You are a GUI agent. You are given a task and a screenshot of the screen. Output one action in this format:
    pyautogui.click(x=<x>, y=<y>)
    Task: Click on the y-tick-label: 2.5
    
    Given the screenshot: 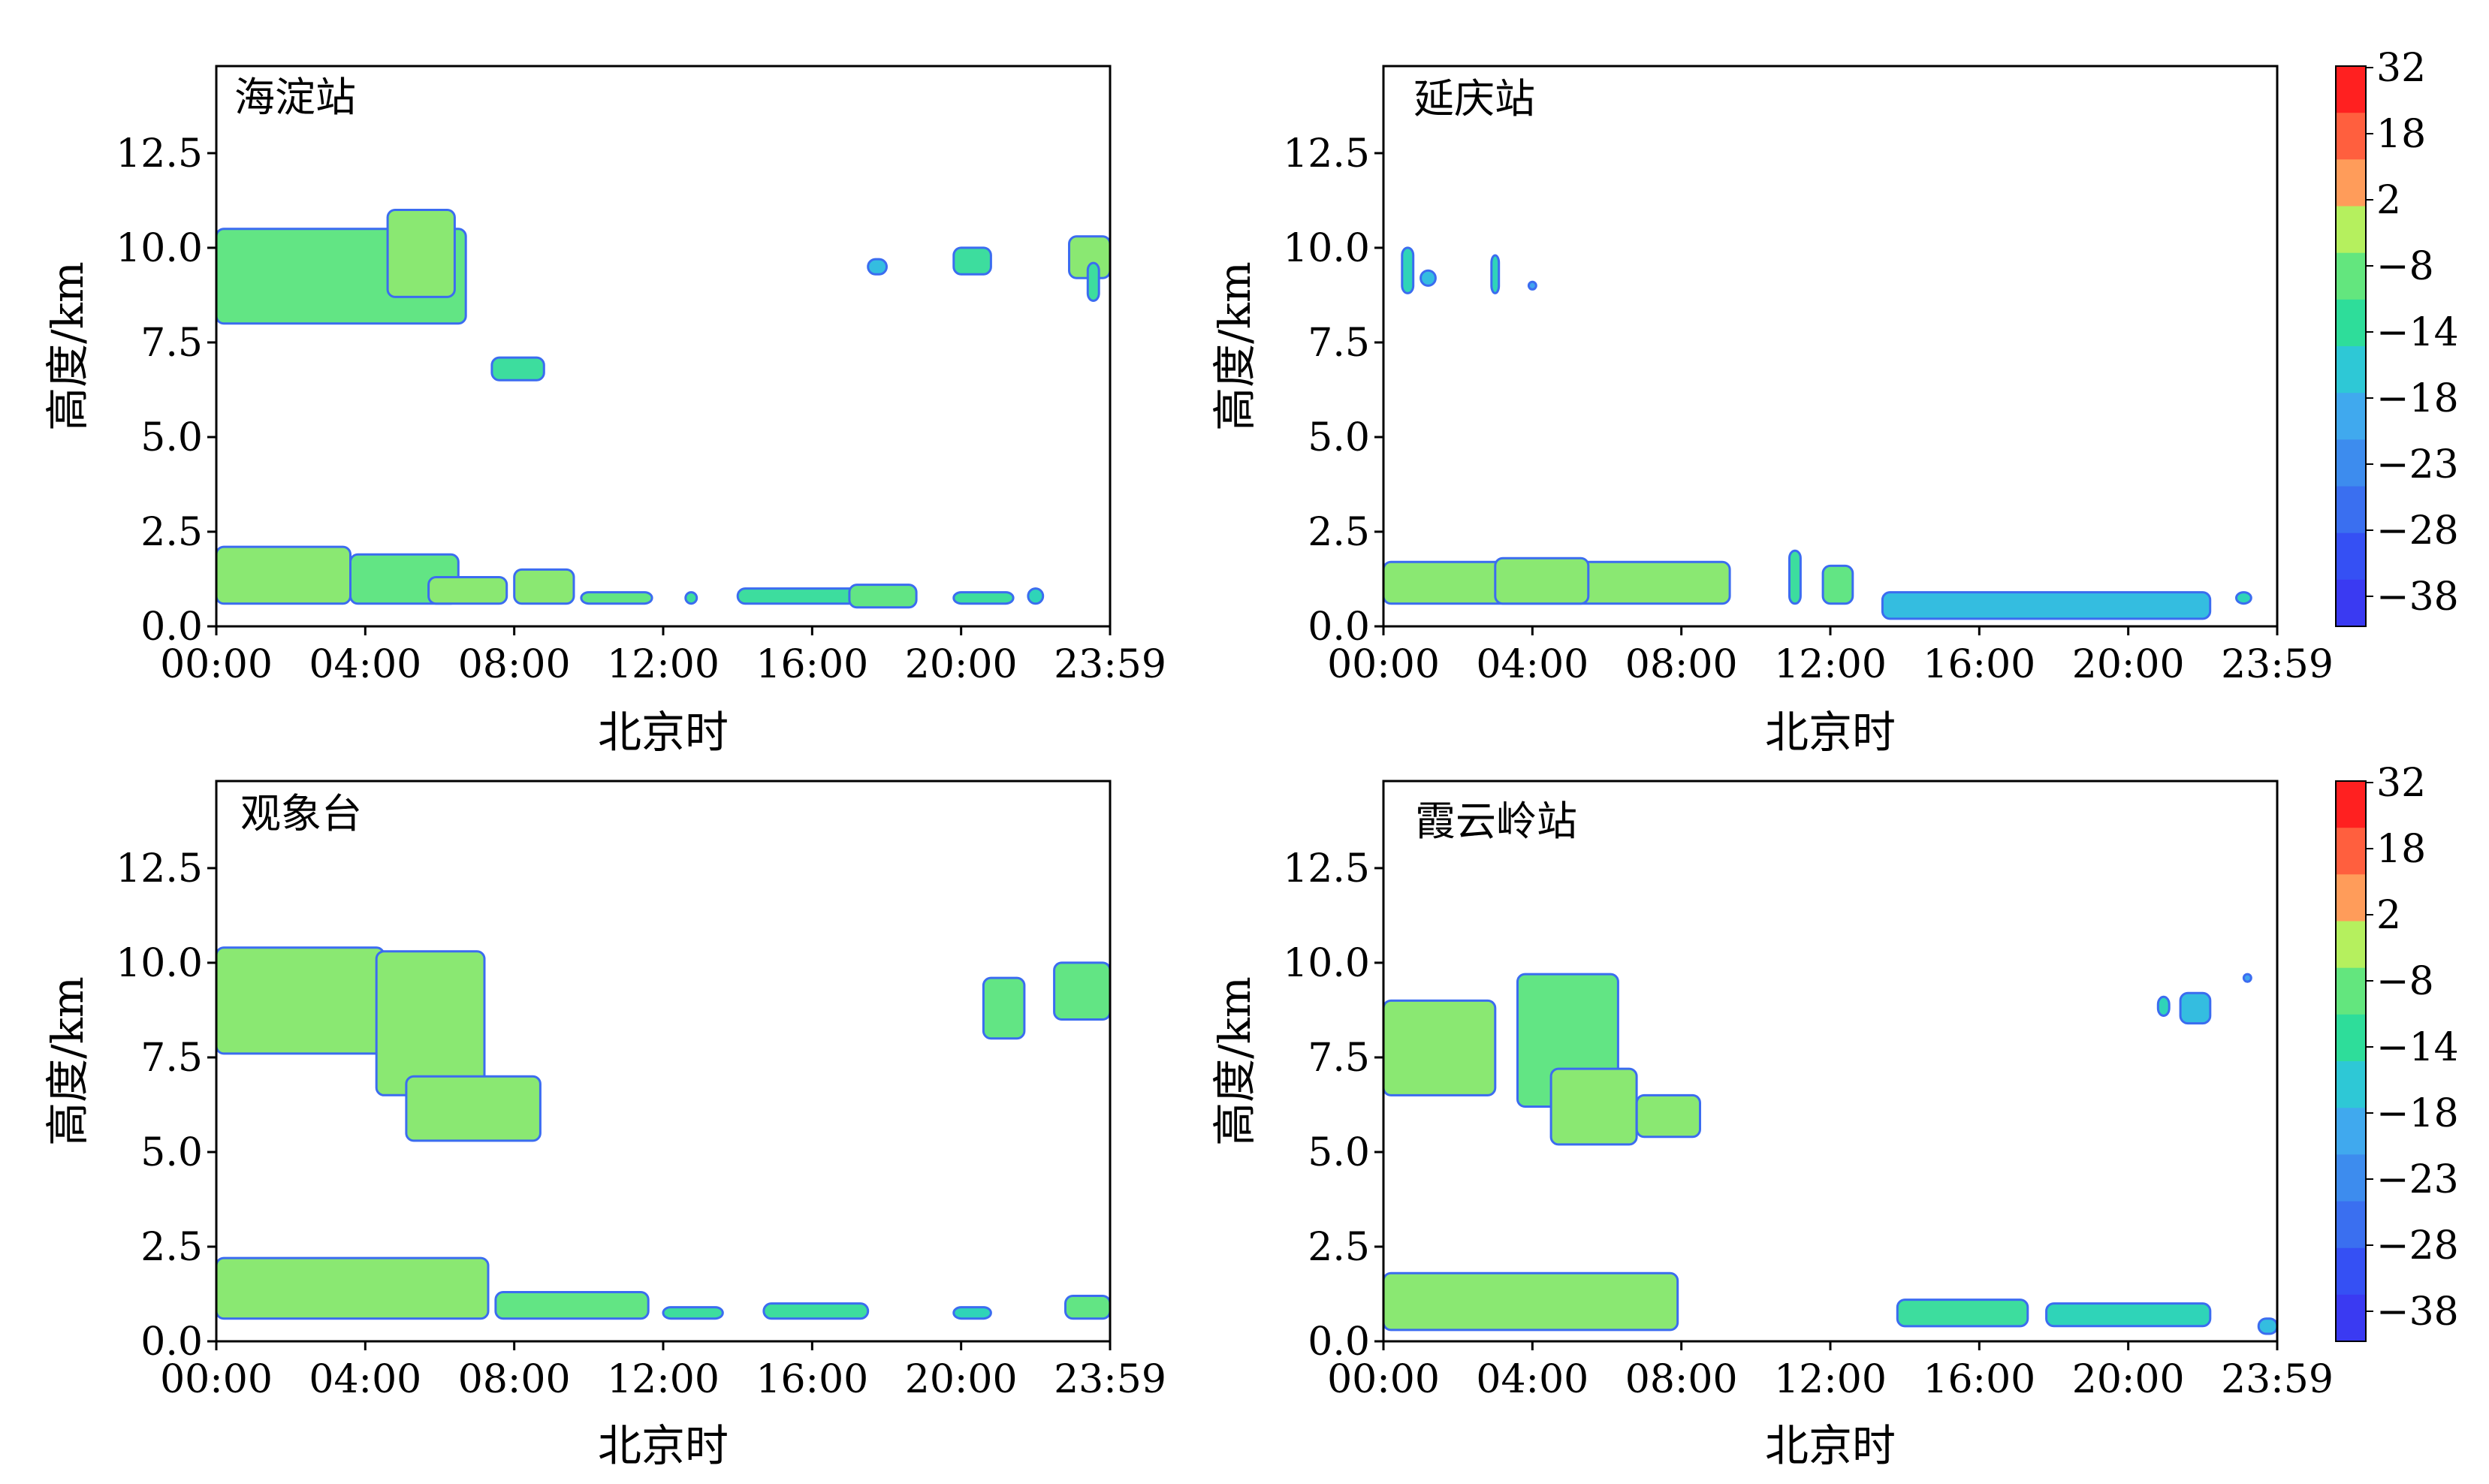 What is the action you would take?
    pyautogui.click(x=1339, y=1247)
    